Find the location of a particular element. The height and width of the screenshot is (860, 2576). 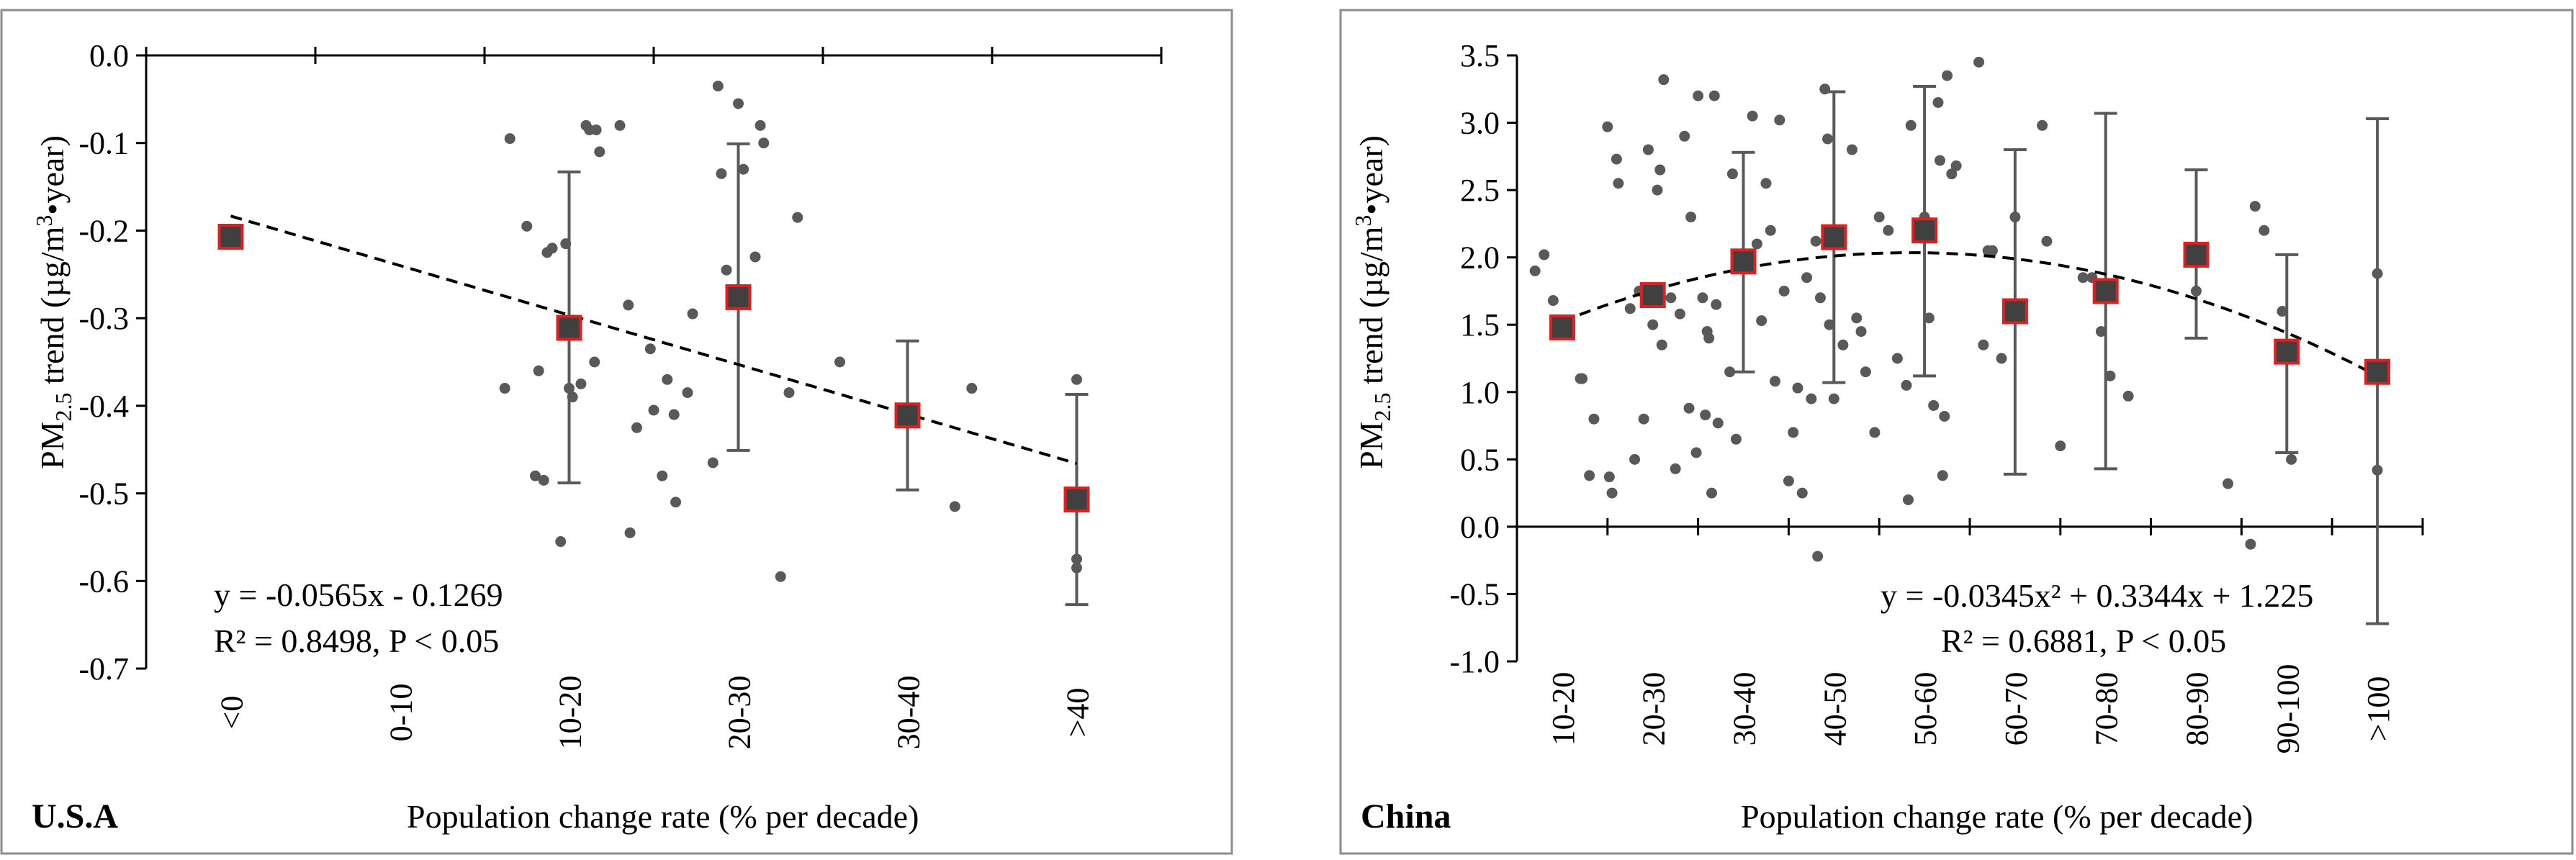

china-x-tick-label: 80-90 is located at coordinates (2197, 709).